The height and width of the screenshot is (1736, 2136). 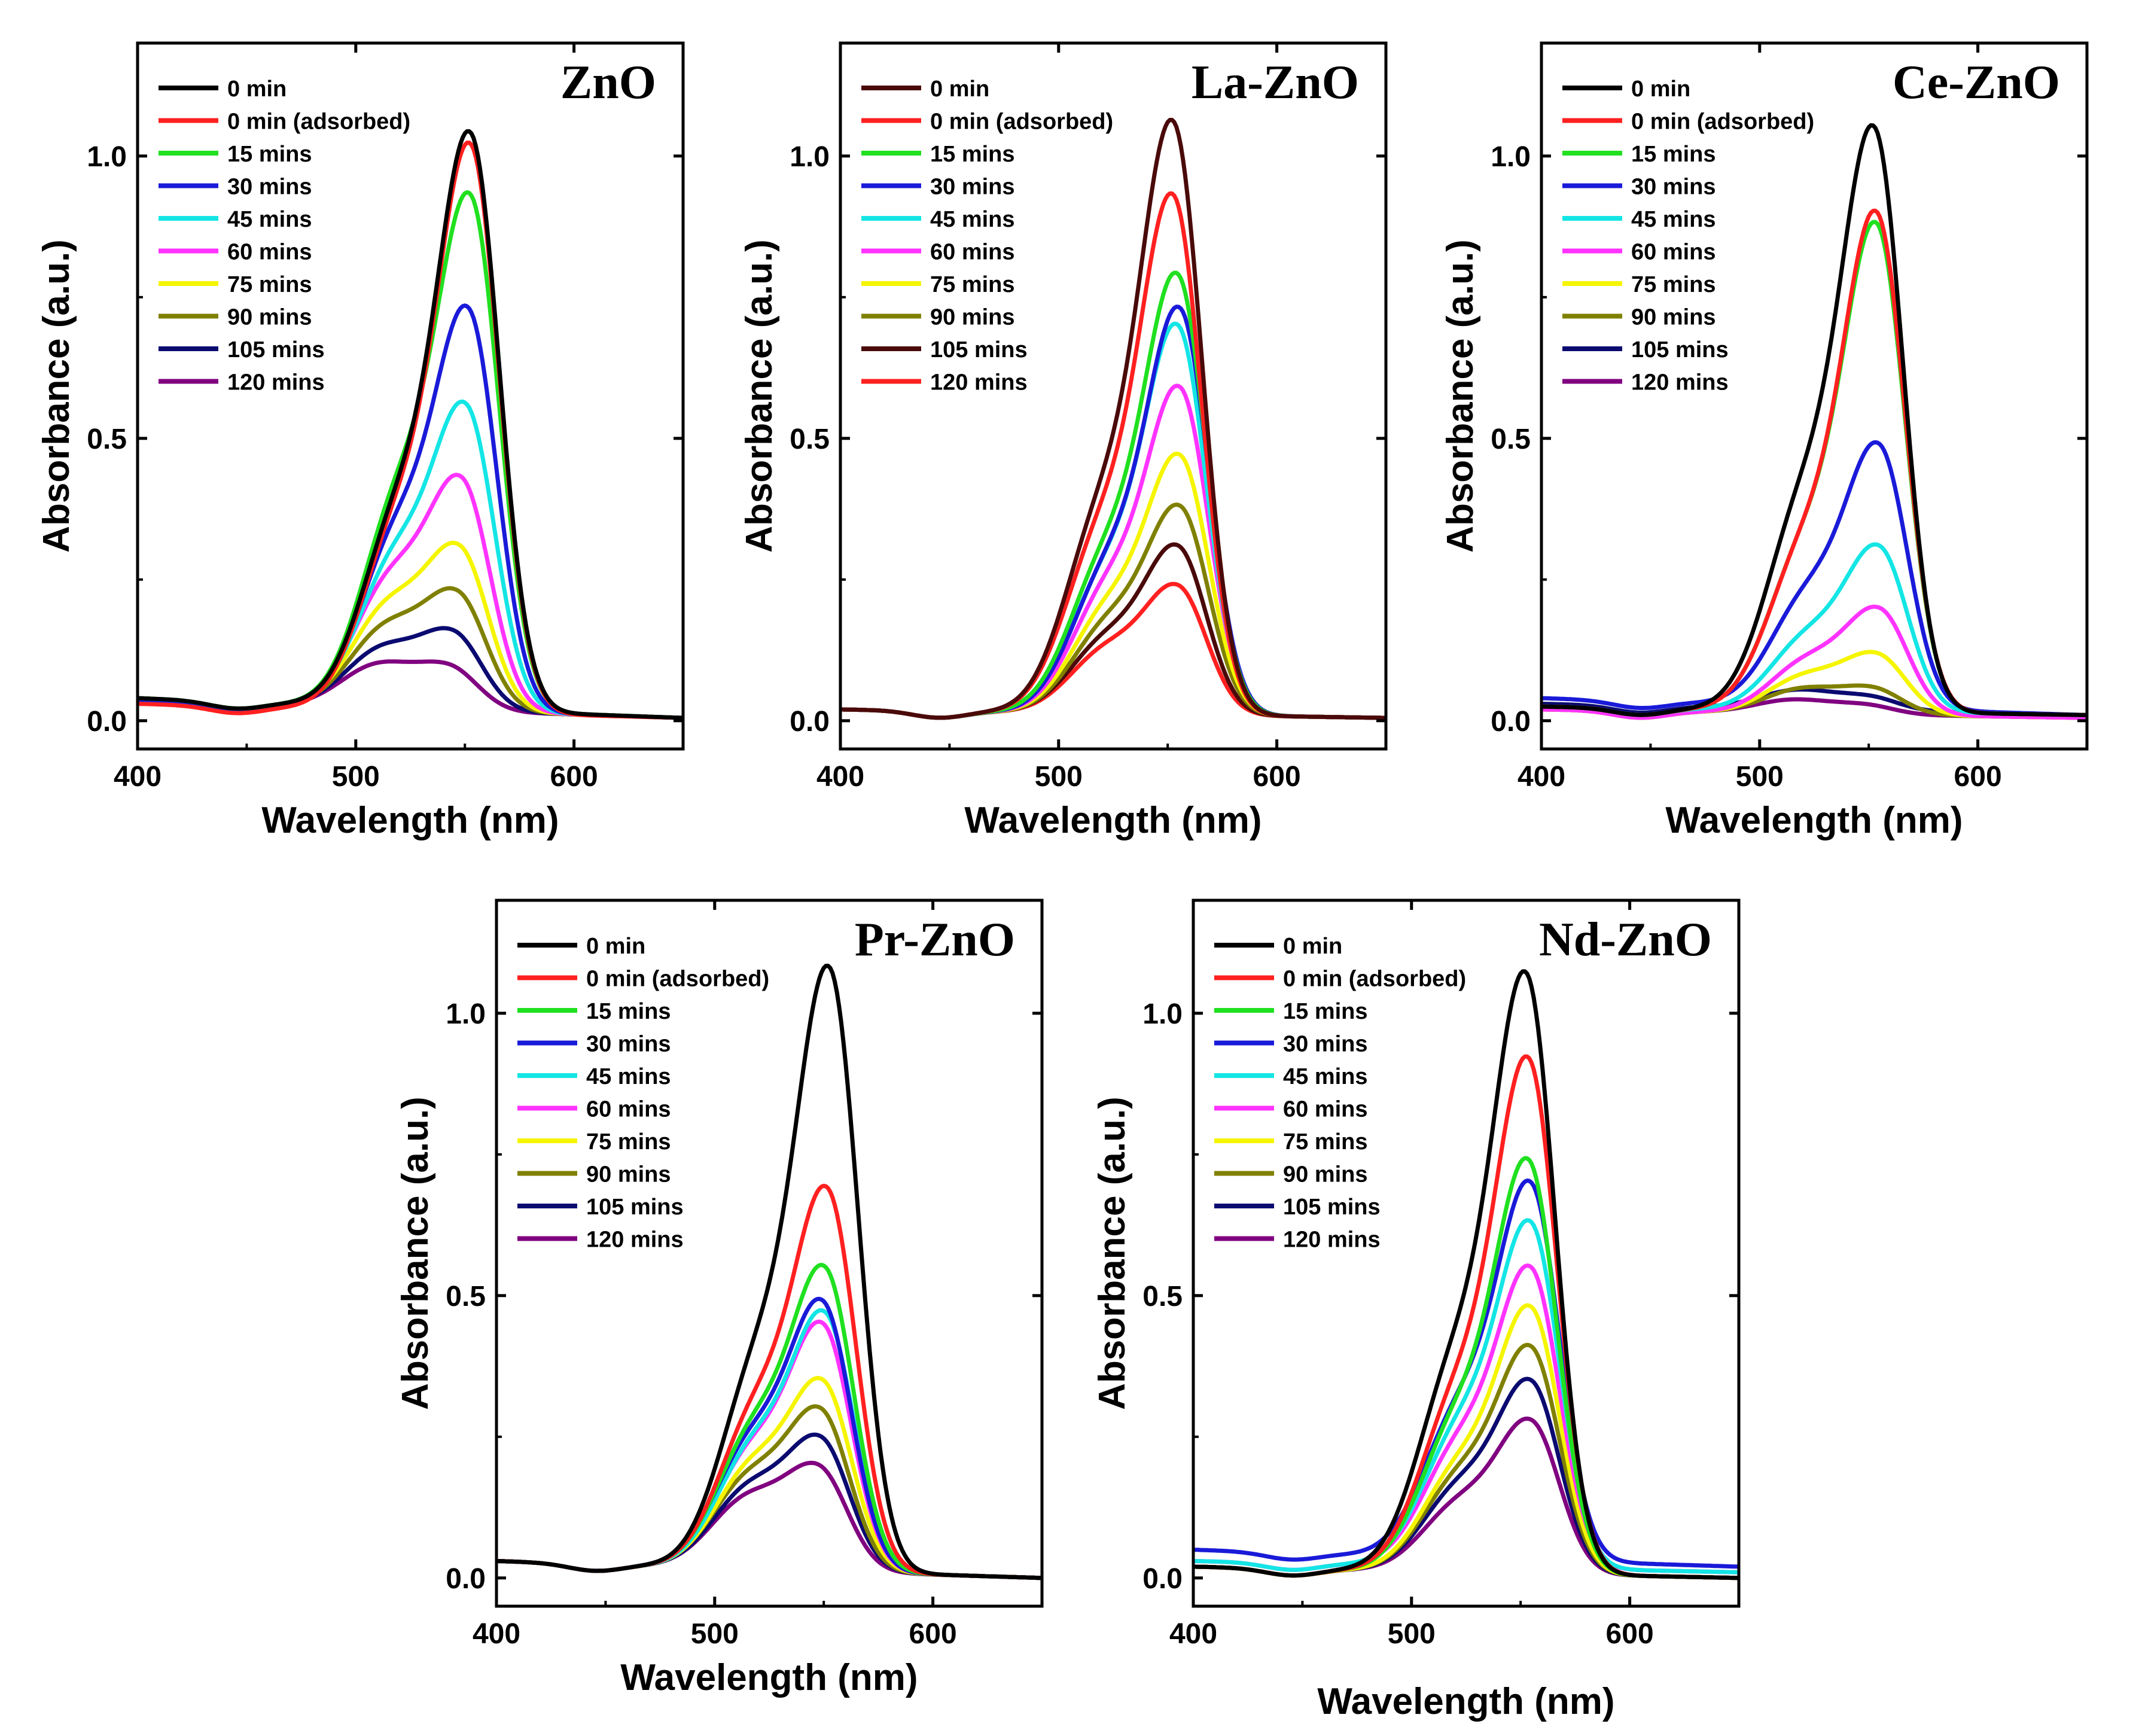 I want to click on panel-title: La-ZnO, so click(x=1276, y=82).